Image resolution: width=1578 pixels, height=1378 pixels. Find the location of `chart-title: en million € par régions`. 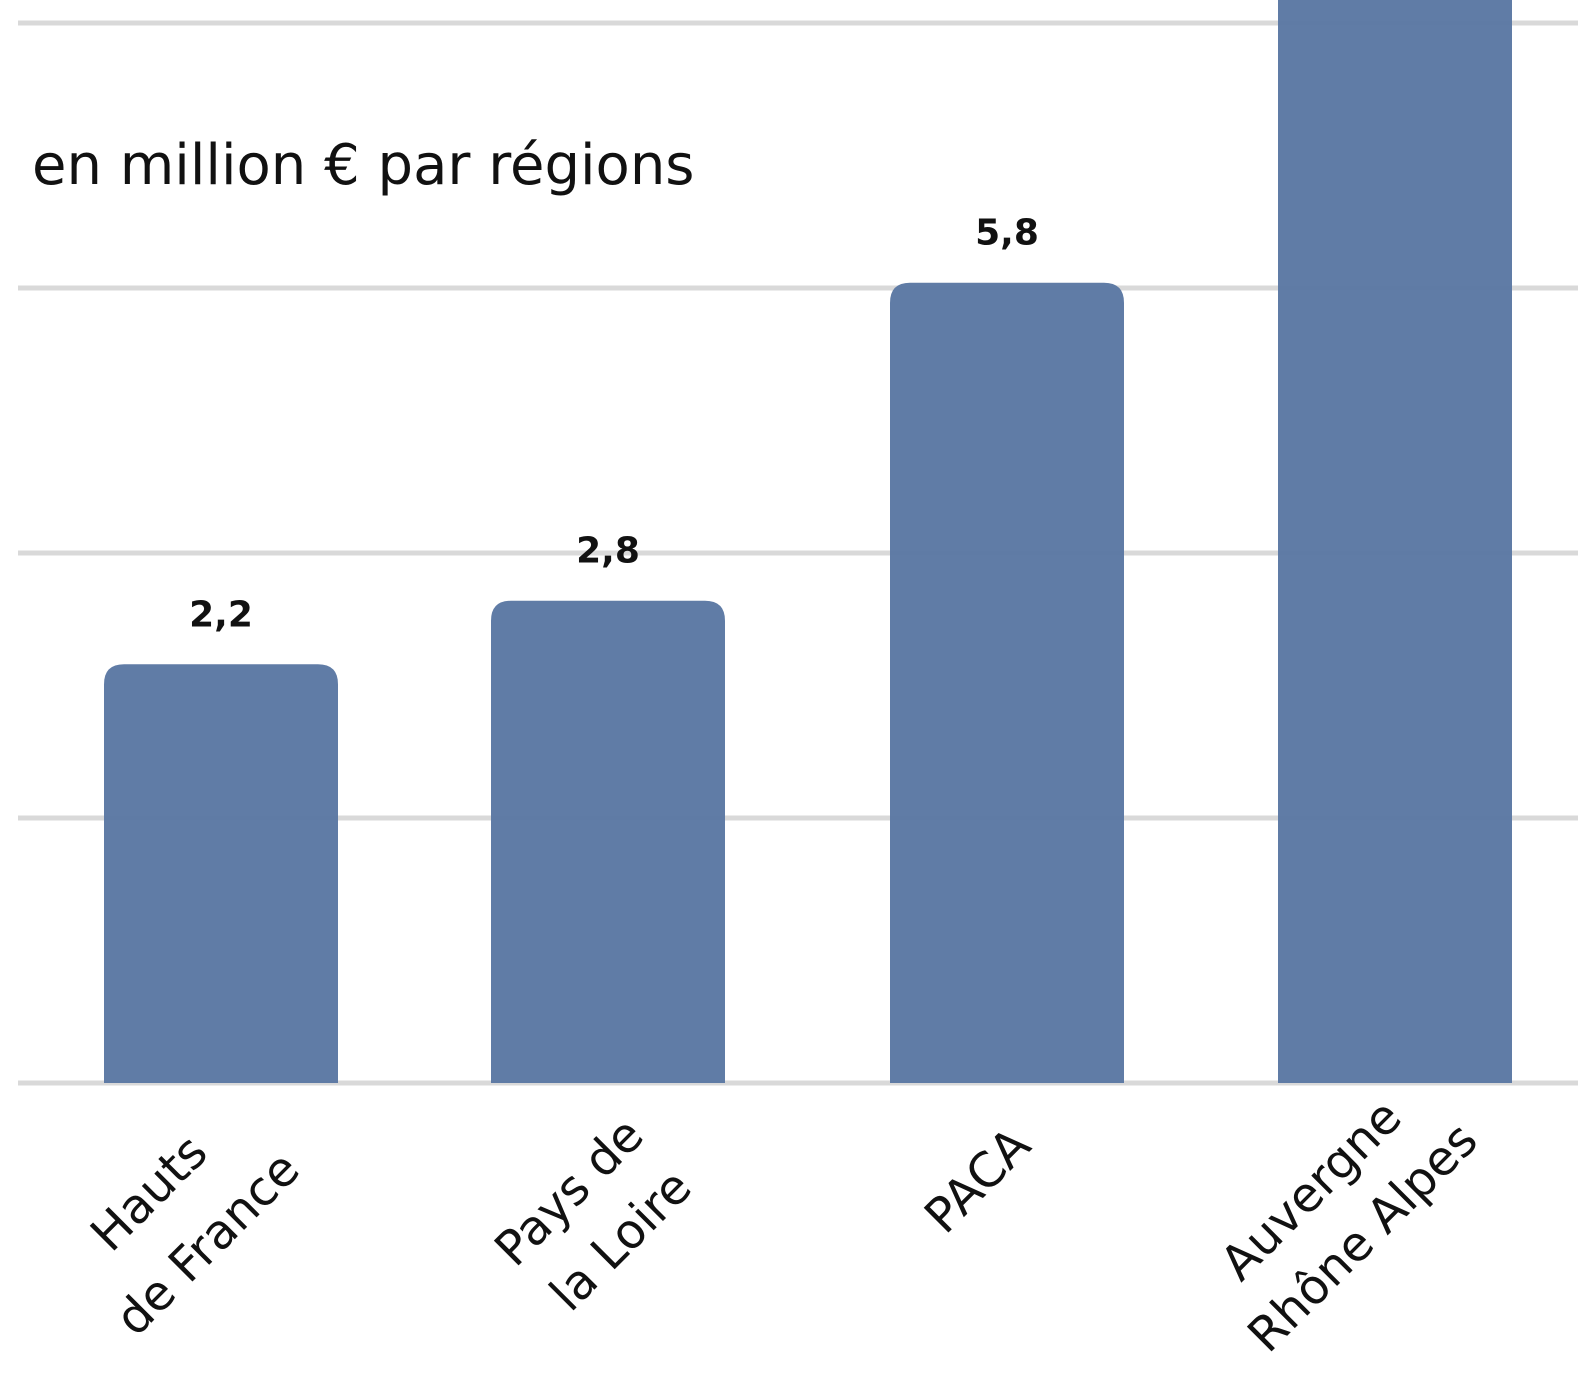

chart-title: en million € par régions is located at coordinates (363, 165).